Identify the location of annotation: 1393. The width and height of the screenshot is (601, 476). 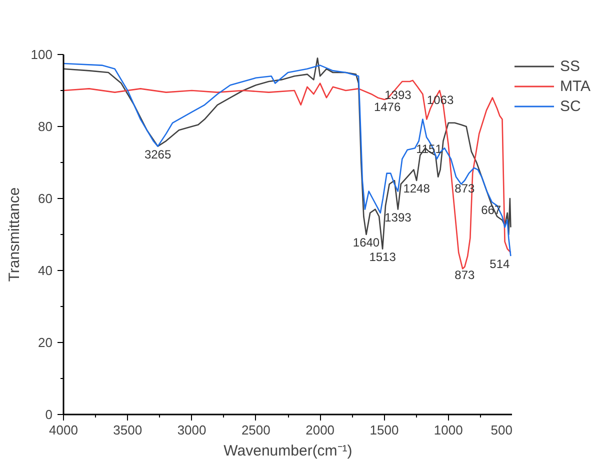
(398, 217).